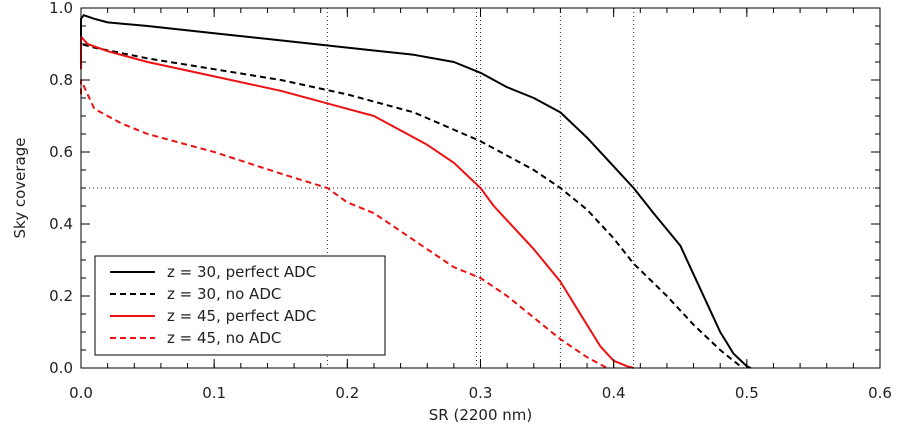 This screenshot has width=898, height=432. I want to click on x-tick-label: 0.1, so click(214, 393).